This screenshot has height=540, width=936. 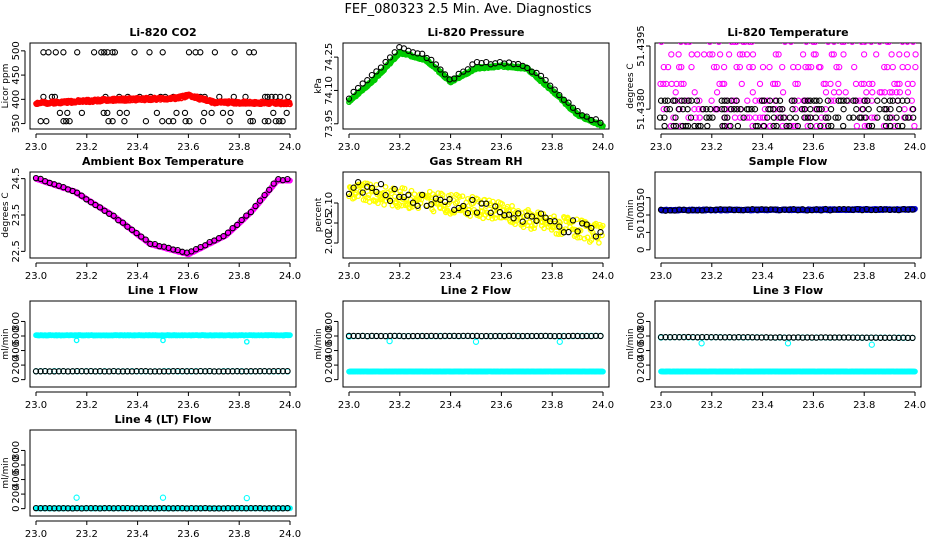 What do you see at coordinates (631, 85) in the screenshot?
I see `y-axis-label: degrees C` at bounding box center [631, 85].